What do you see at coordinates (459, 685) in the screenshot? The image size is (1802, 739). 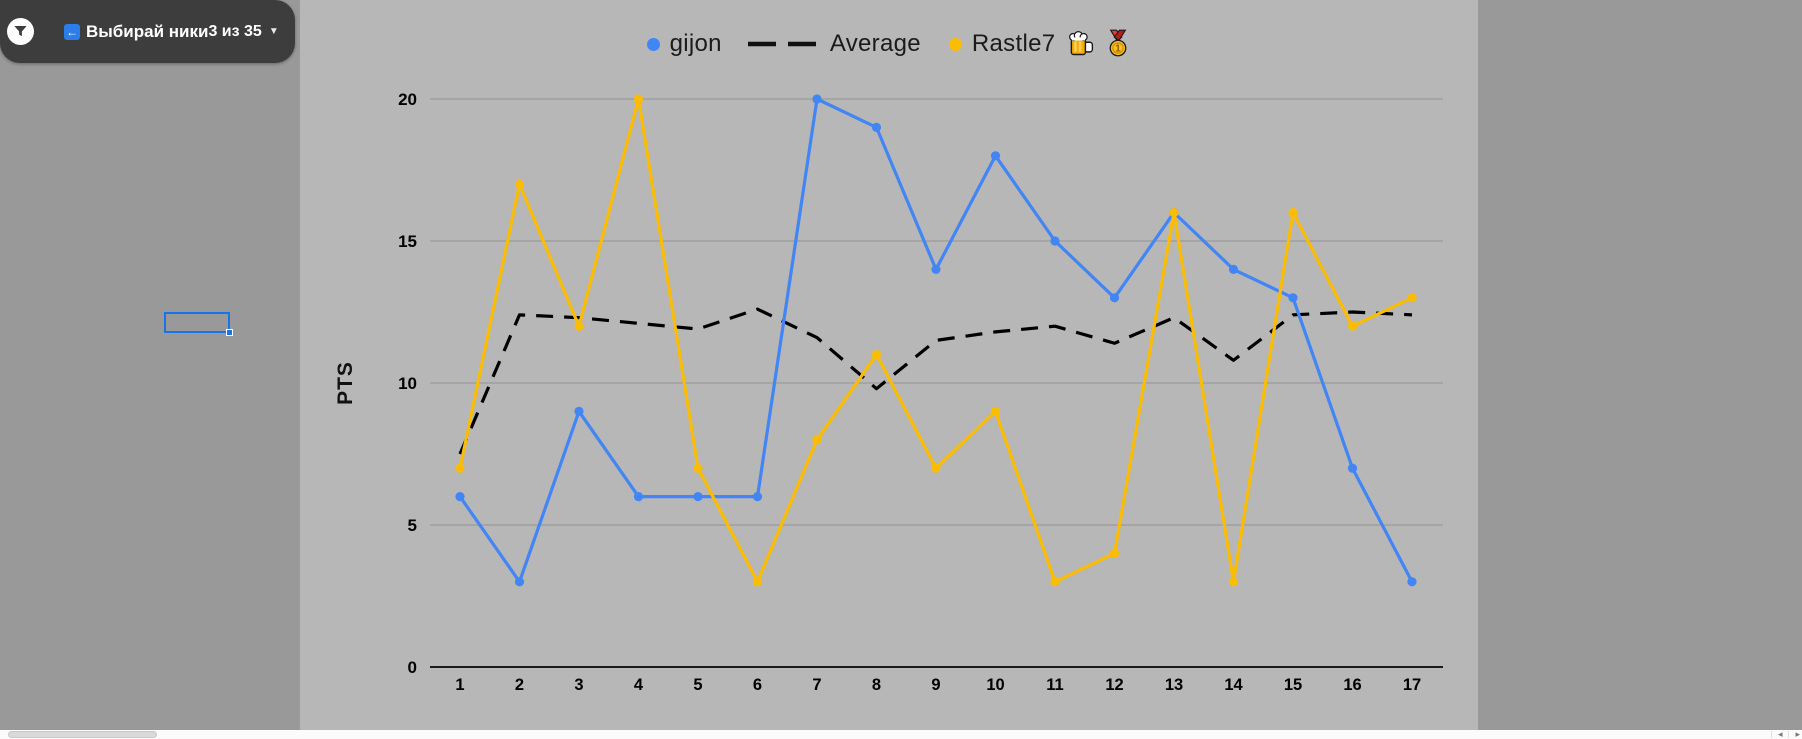 I see `x-tick-label: 1` at bounding box center [459, 685].